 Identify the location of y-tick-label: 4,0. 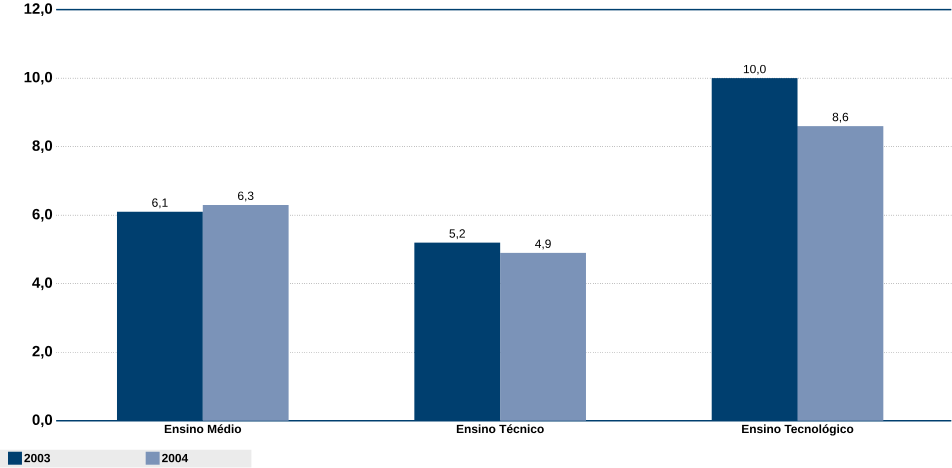
(42, 284).